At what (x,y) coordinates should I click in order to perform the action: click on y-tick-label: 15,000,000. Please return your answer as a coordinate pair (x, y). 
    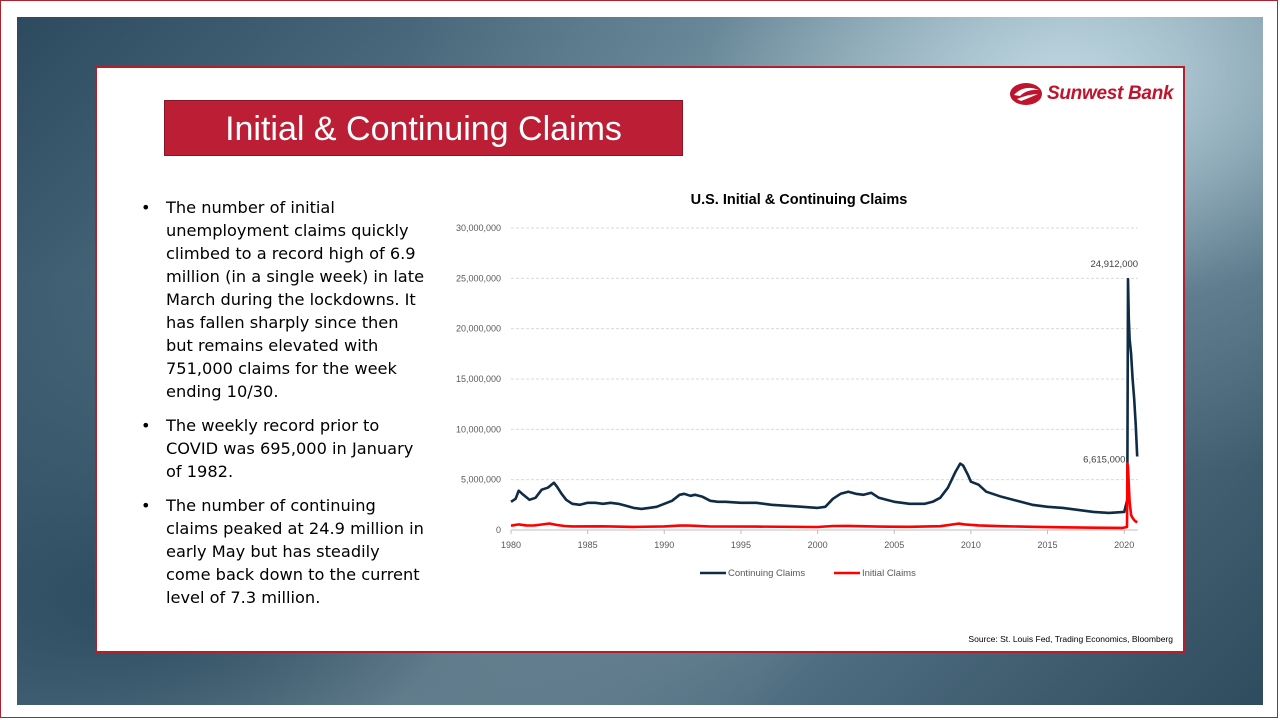
    Looking at the image, I should click on (478, 379).